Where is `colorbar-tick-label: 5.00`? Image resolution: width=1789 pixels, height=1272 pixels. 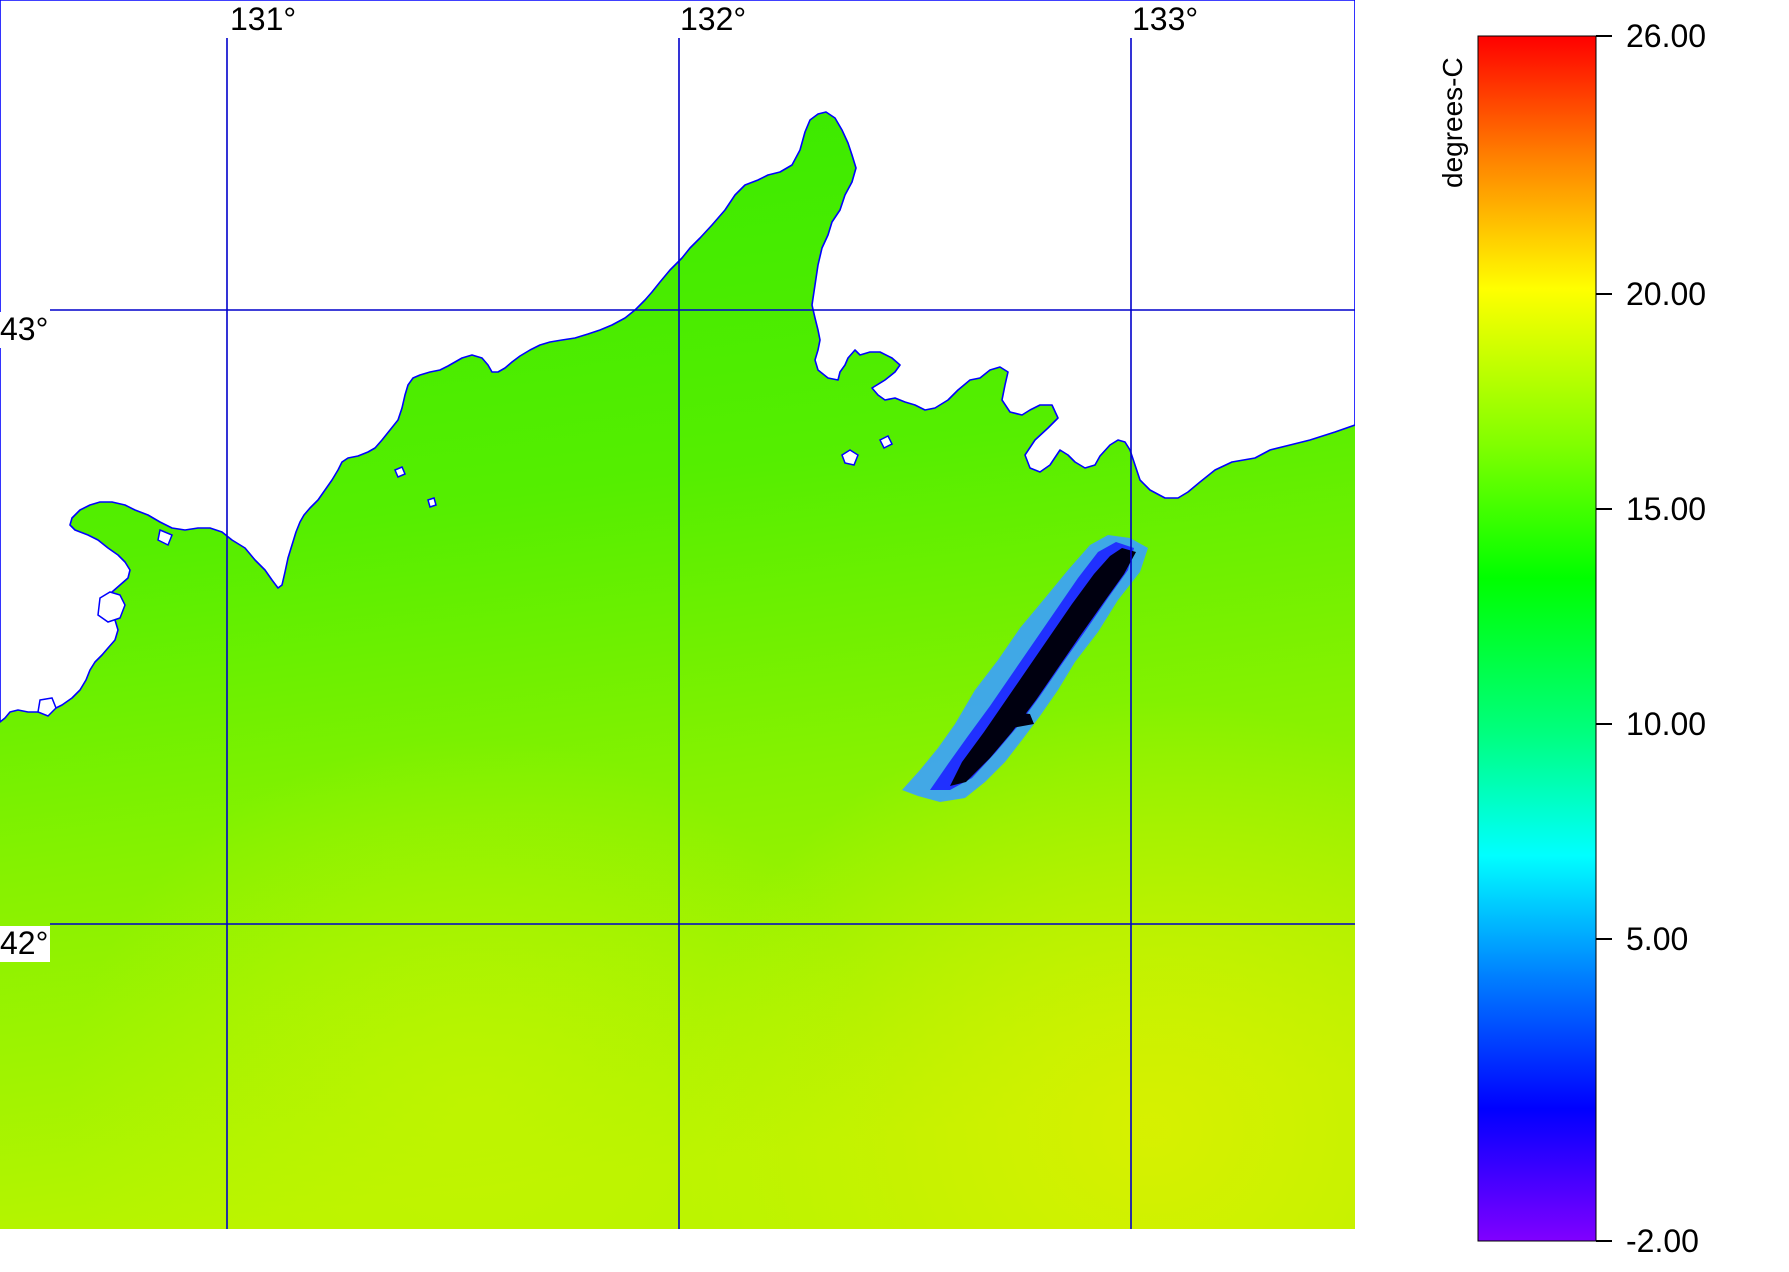
colorbar-tick-label: 5.00 is located at coordinates (1657, 939).